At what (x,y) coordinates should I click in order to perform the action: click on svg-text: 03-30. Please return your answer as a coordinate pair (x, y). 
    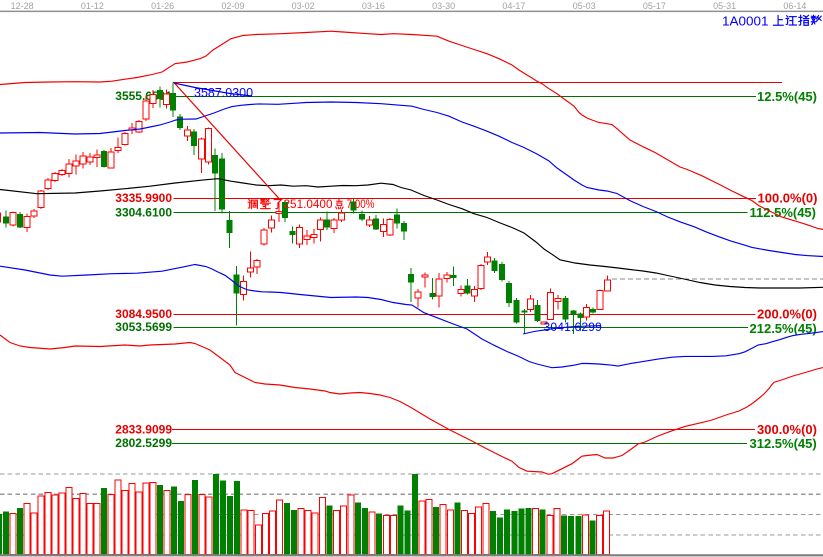
    Looking at the image, I should click on (443, 6).